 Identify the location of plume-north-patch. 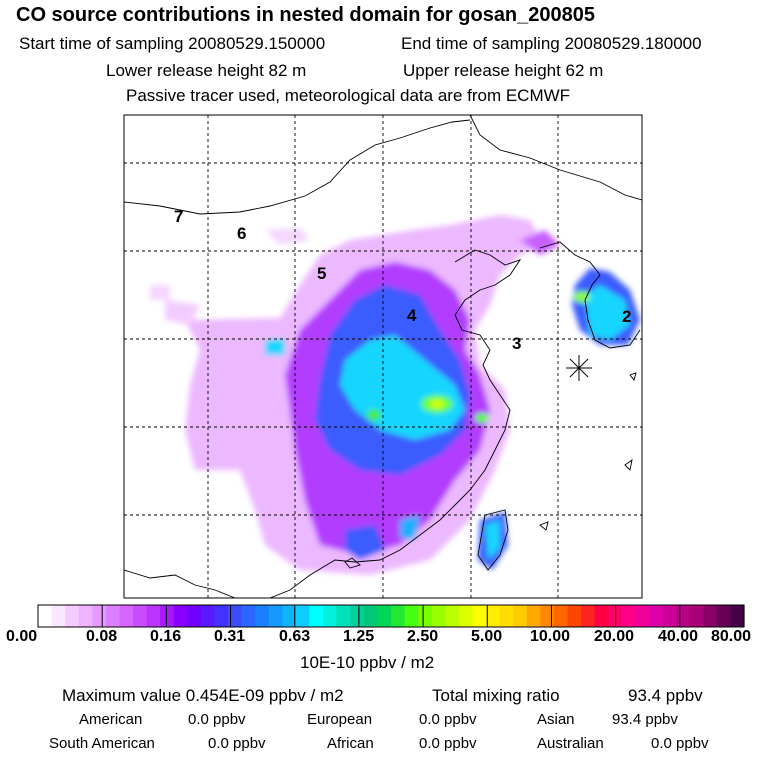
(287, 236).